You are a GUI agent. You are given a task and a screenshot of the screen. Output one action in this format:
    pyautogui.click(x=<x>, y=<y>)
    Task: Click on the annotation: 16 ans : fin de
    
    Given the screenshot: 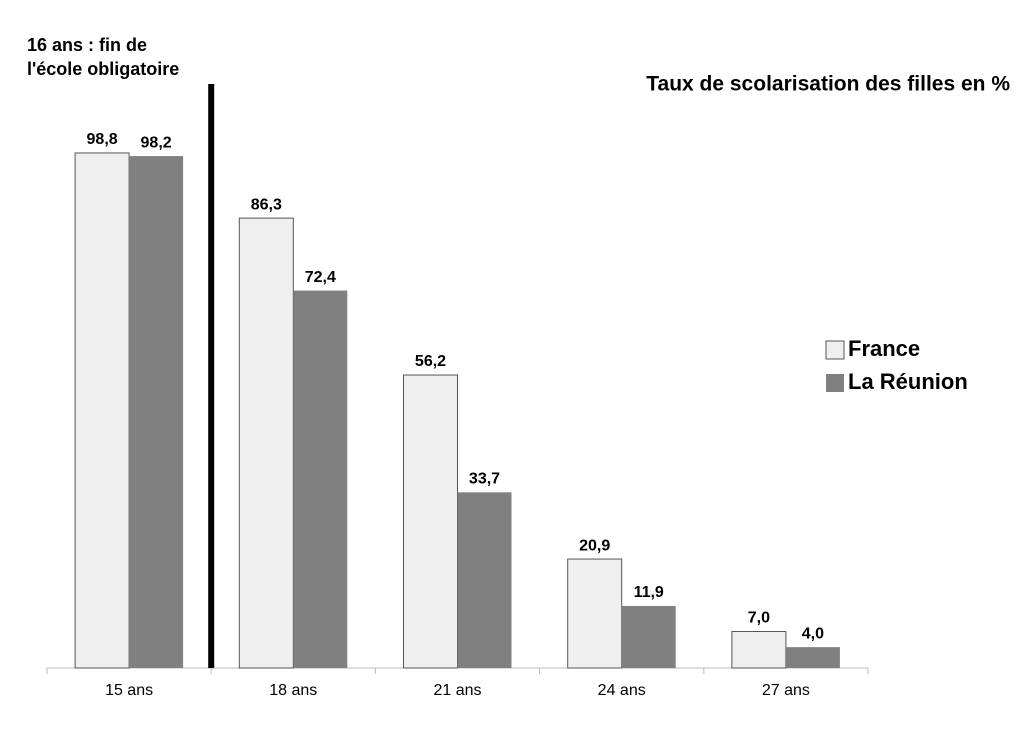 What is the action you would take?
    pyautogui.click(x=87, y=45)
    